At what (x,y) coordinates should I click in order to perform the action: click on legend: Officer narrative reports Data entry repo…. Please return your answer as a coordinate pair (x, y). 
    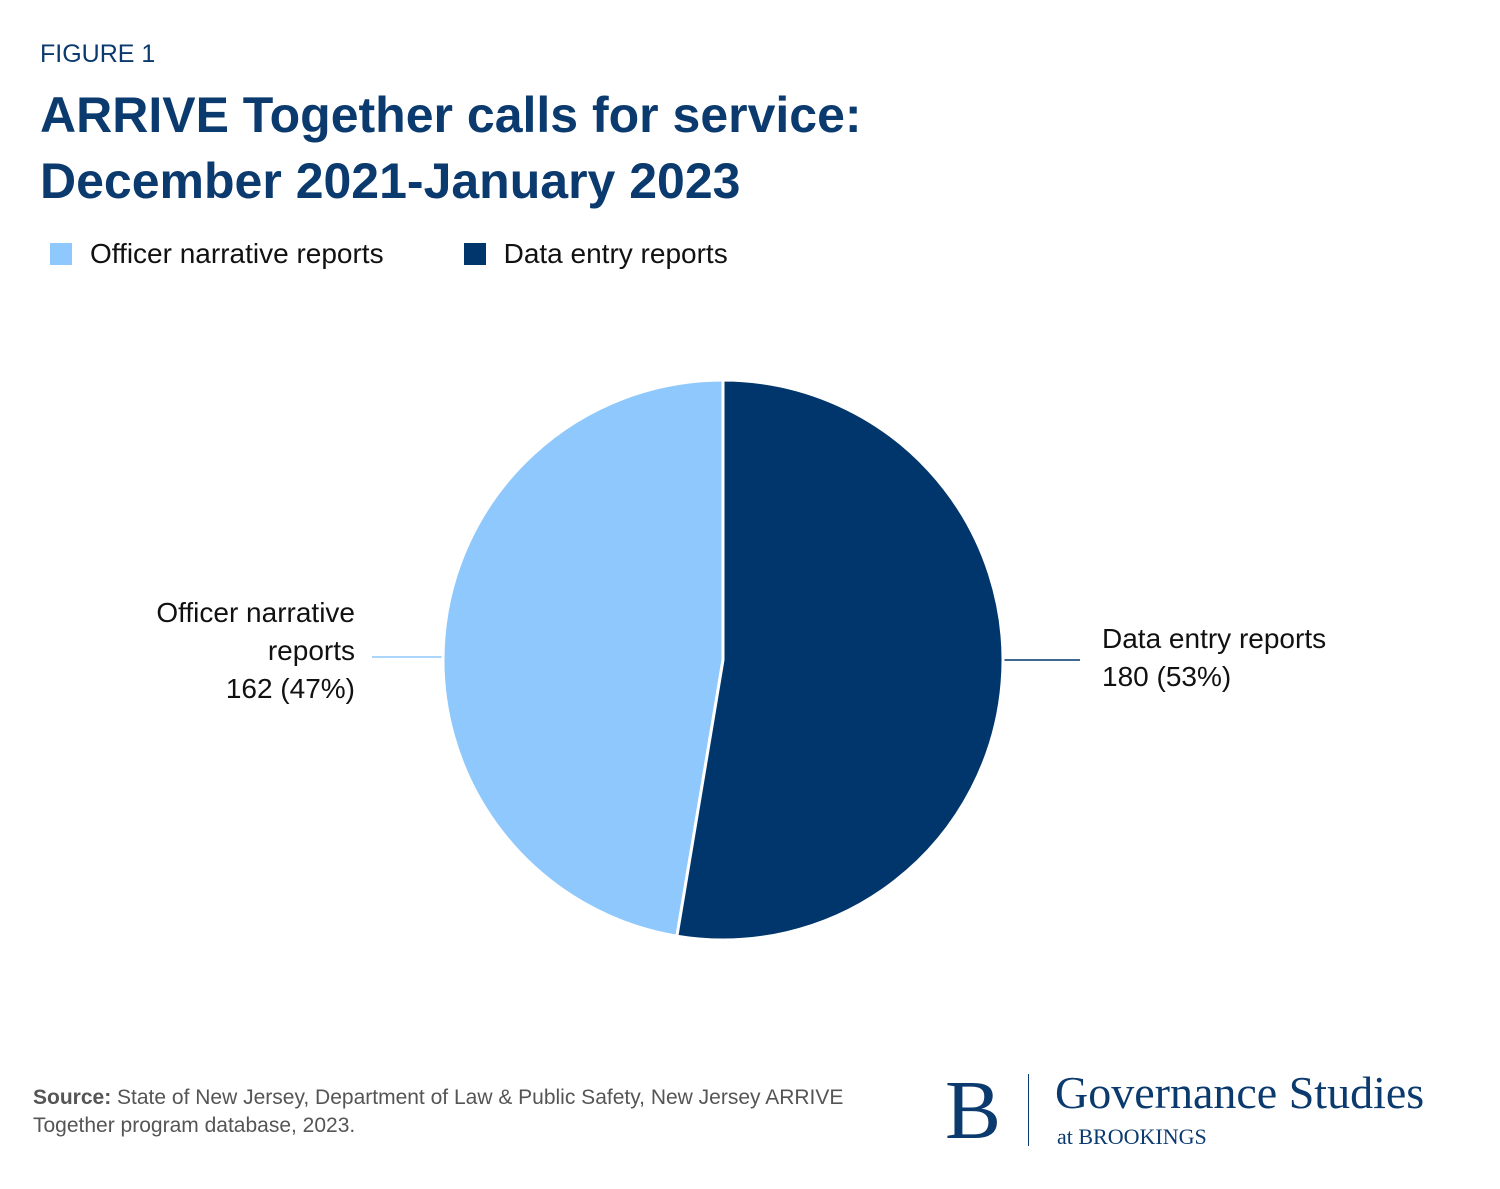
    Looking at the image, I should click on (389, 254).